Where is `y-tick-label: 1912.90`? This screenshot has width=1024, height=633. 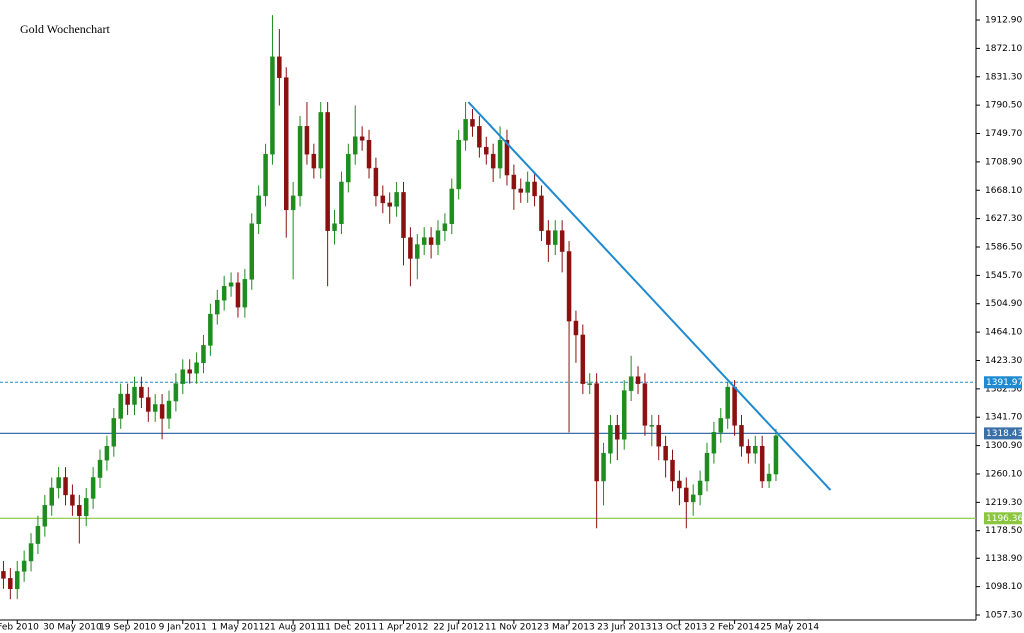
y-tick-label: 1912.90 is located at coordinates (1003, 21).